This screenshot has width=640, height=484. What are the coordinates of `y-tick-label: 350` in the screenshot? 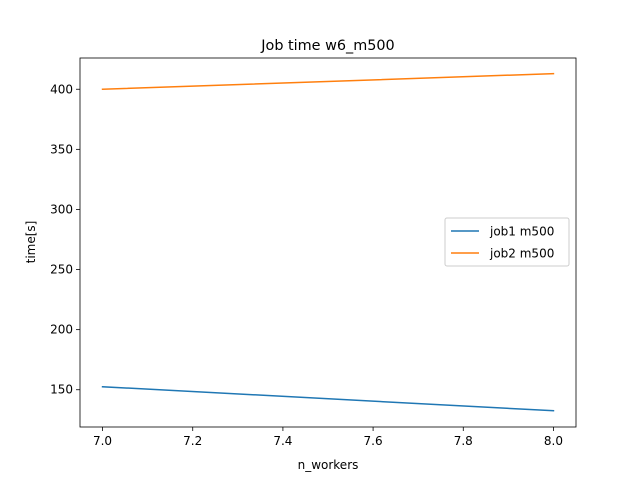 It's located at (61, 149).